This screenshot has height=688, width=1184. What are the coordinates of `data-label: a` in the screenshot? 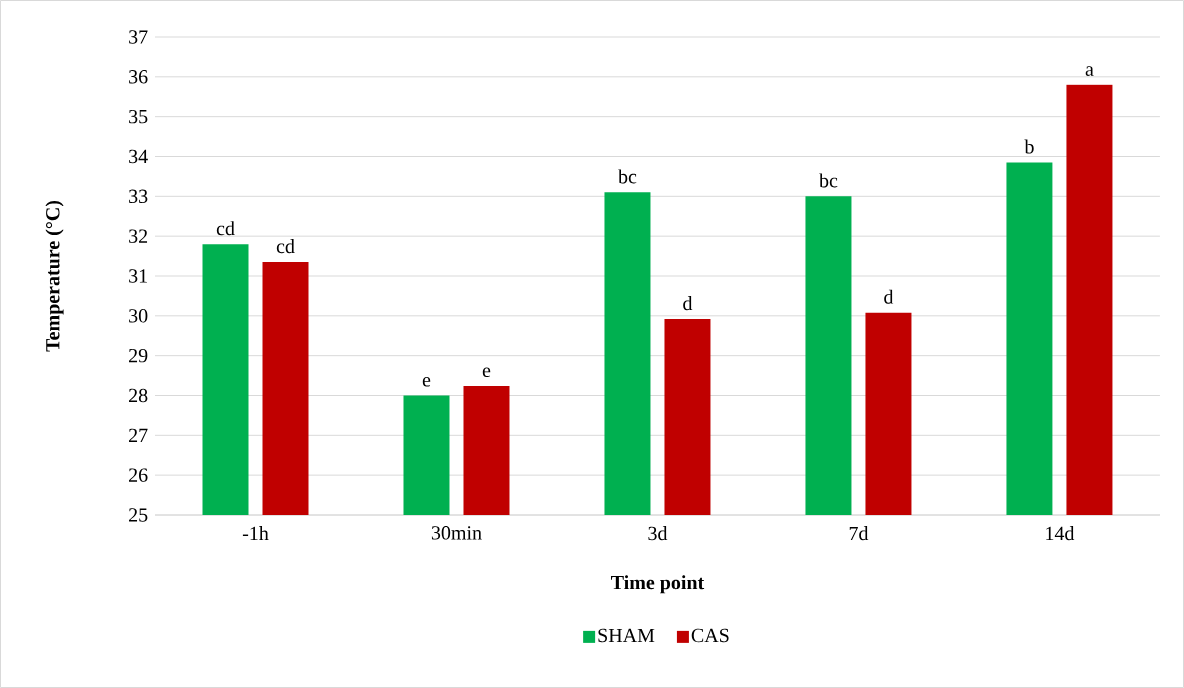 It's located at (1089, 71).